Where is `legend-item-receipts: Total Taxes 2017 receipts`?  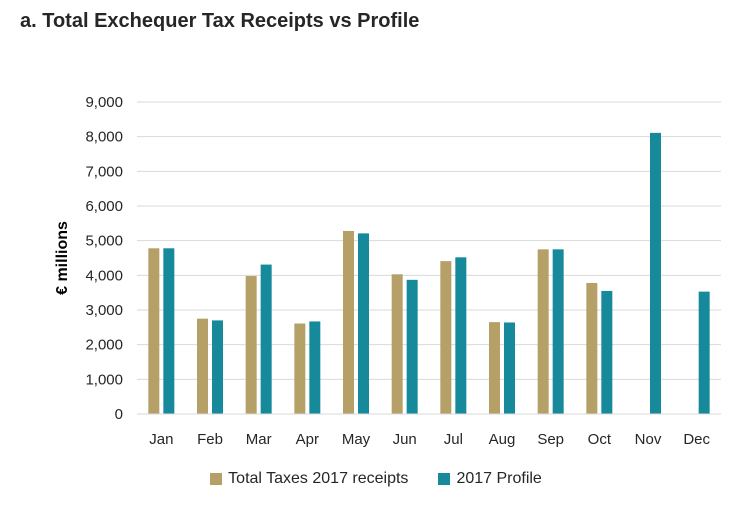 legend-item-receipts: Total Taxes 2017 receipts is located at coordinates (309, 479).